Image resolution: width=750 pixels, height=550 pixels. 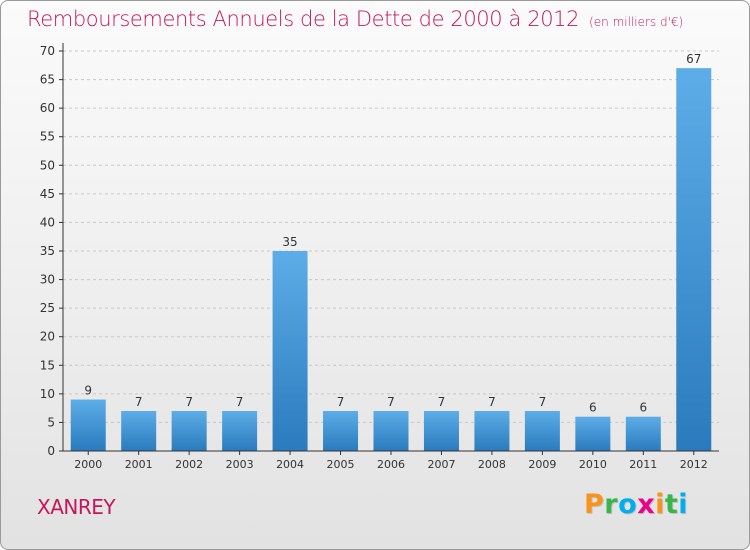 What do you see at coordinates (76, 507) in the screenshot?
I see `commune-name: XANREY` at bounding box center [76, 507].